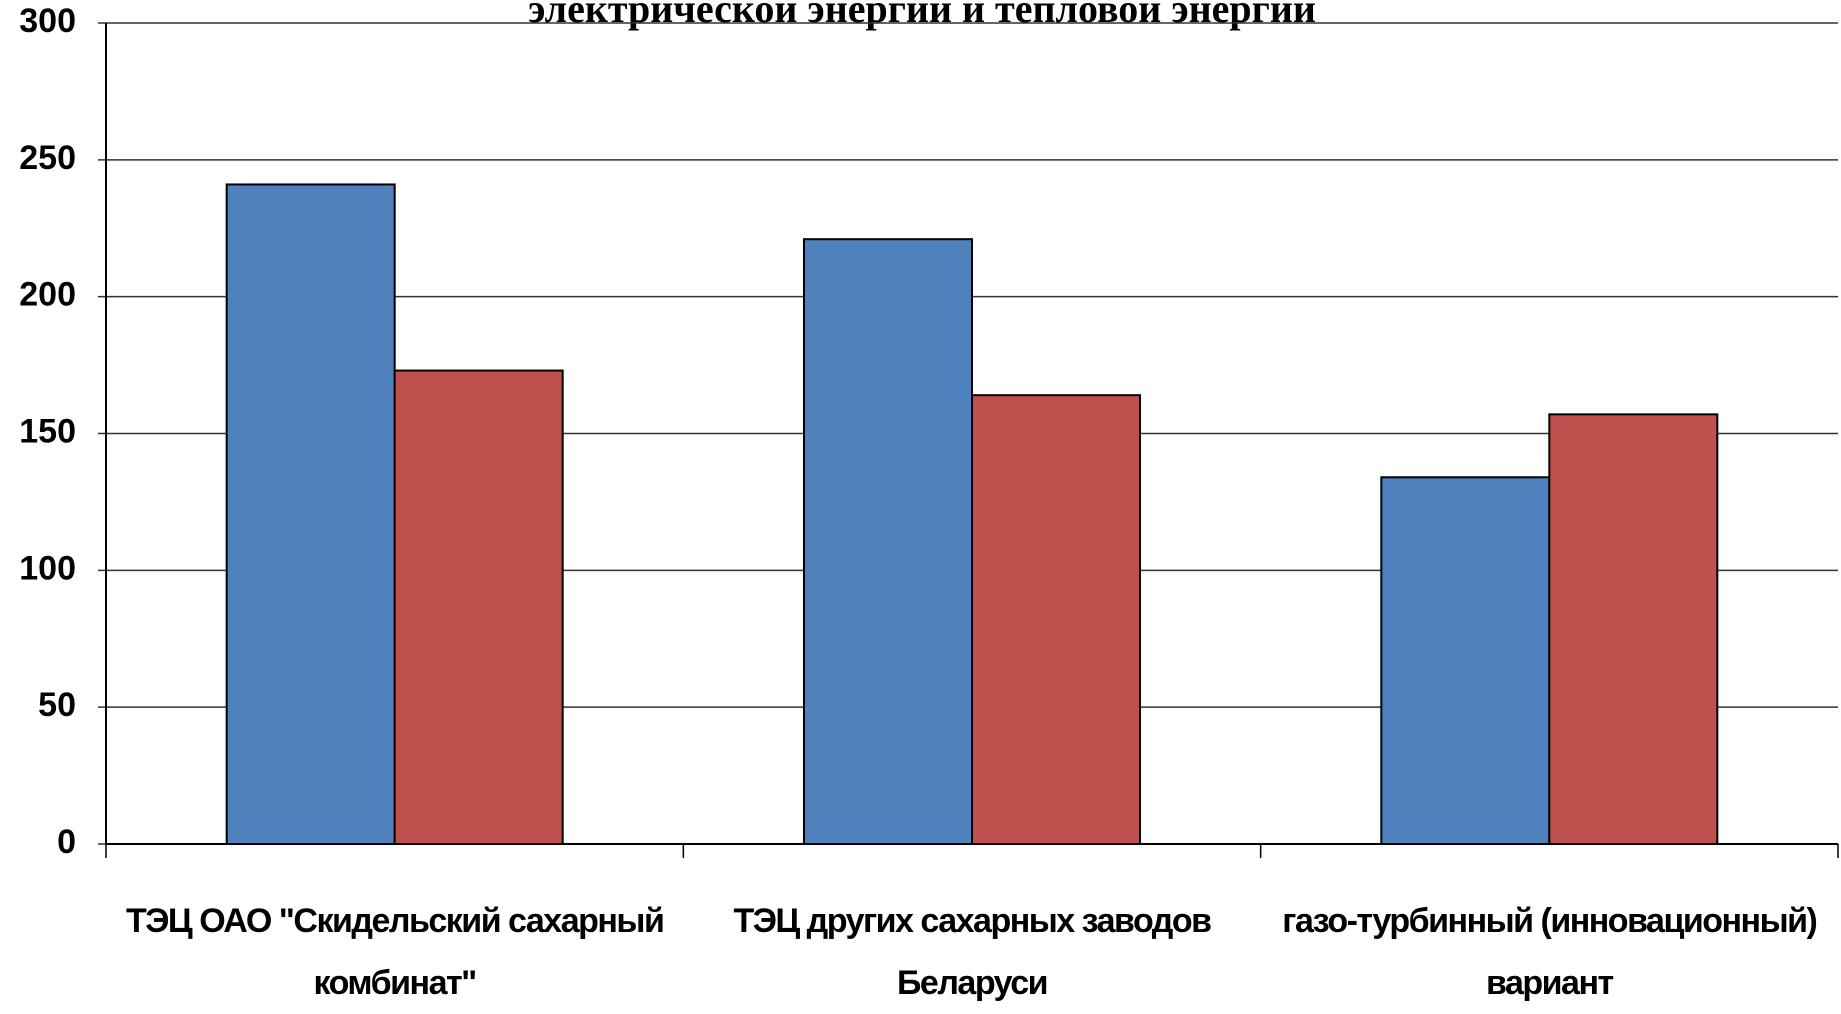 This screenshot has width=1841, height=1014. Describe the element at coordinates (395, 952) in the screenshot. I see `x-tick-label: ТЭЦ ОАО "Скидельский сахарный комбинат"` at that location.